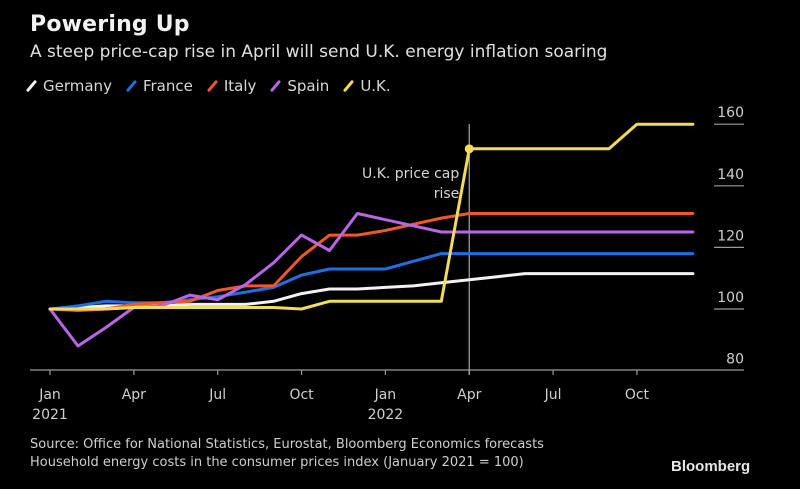 The width and height of the screenshot is (800, 489). Describe the element at coordinates (416, 249) in the screenshot. I see `annotation-layer: U.K. price cap rise` at that location.